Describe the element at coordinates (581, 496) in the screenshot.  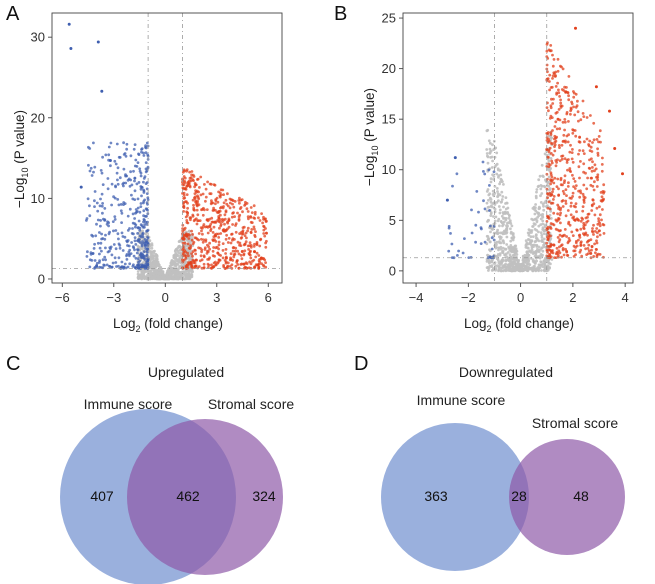
I see `venn-count-stromal-only-d: 48` at that location.